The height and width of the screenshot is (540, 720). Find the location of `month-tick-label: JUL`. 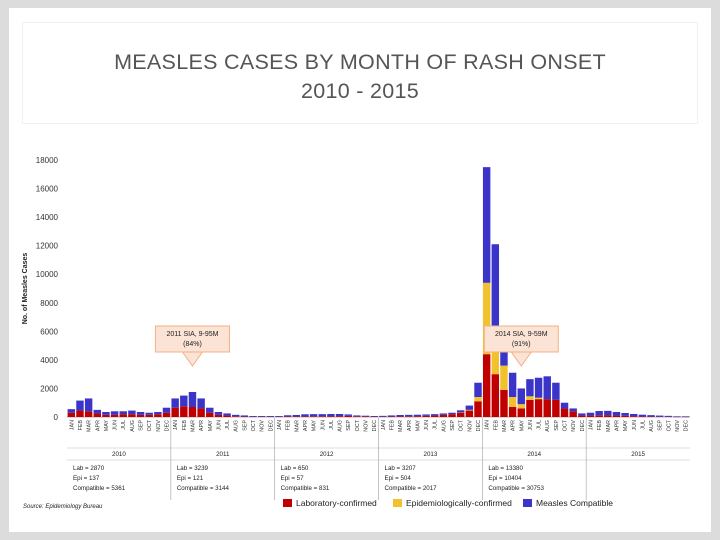

month-tick-label: JUL is located at coordinates (540, 425).